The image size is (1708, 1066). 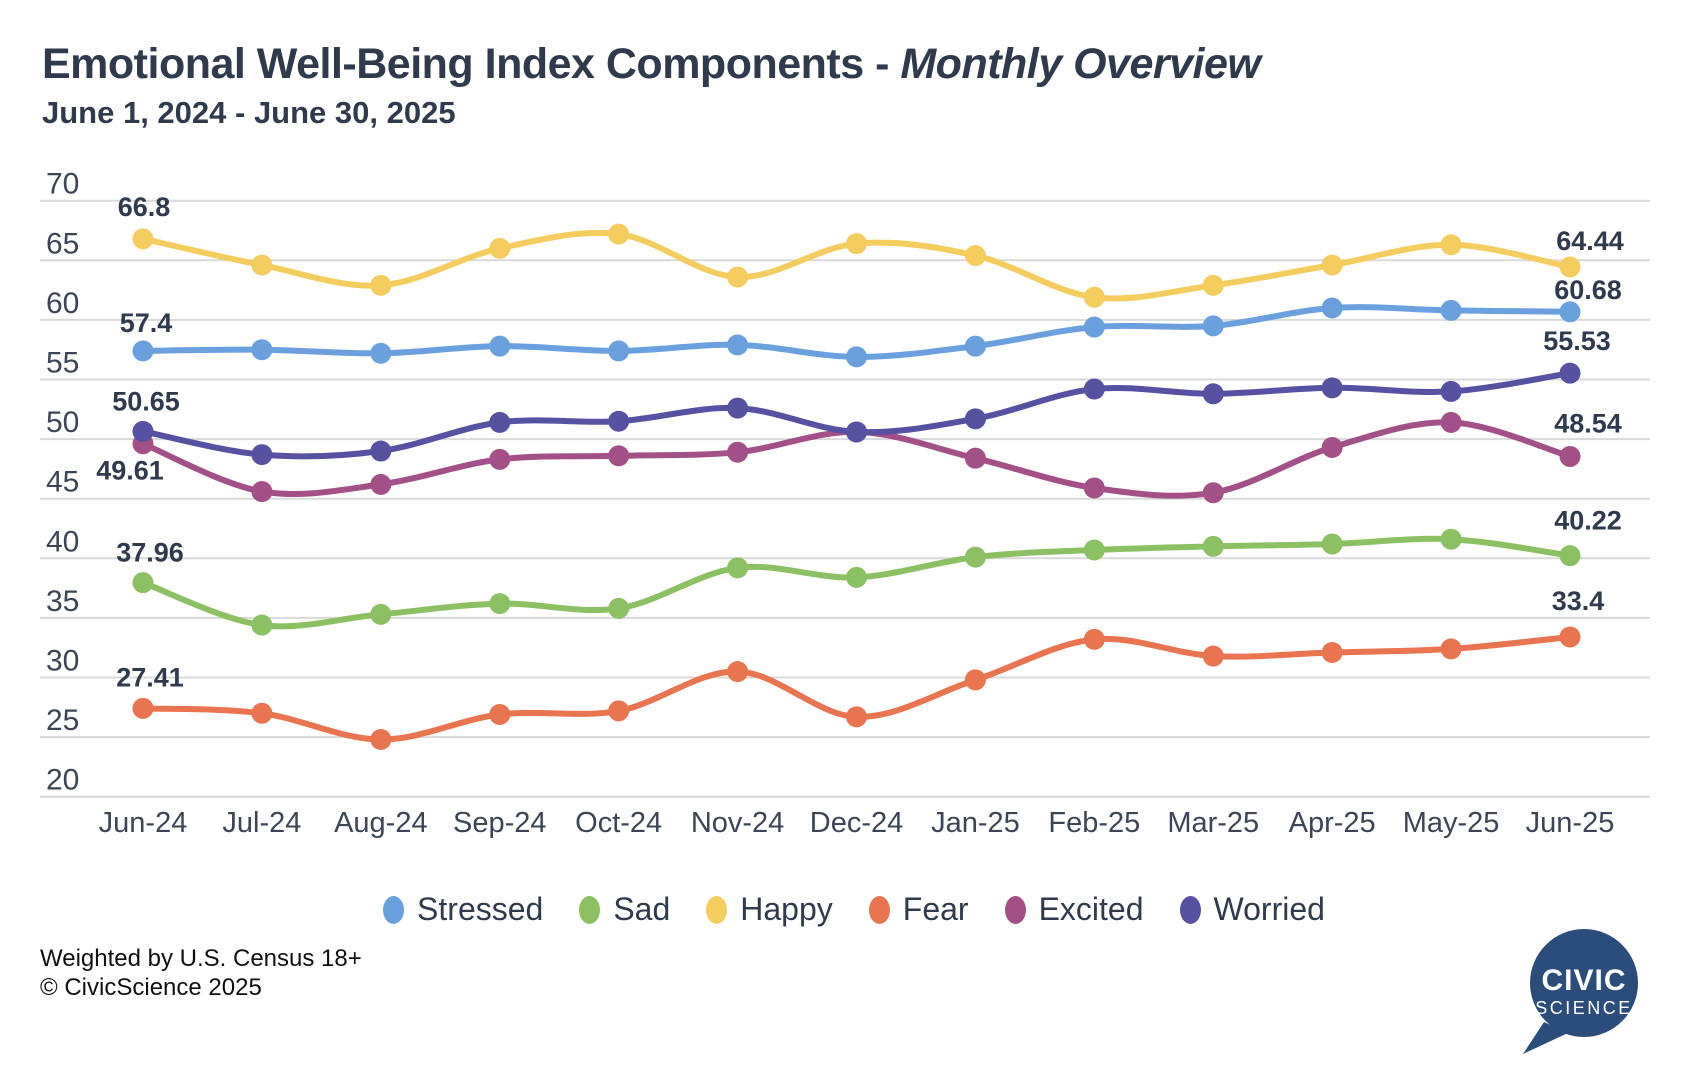 I want to click on civicscience-logo: CIVIC SCIENCE, so click(x=1582, y=992).